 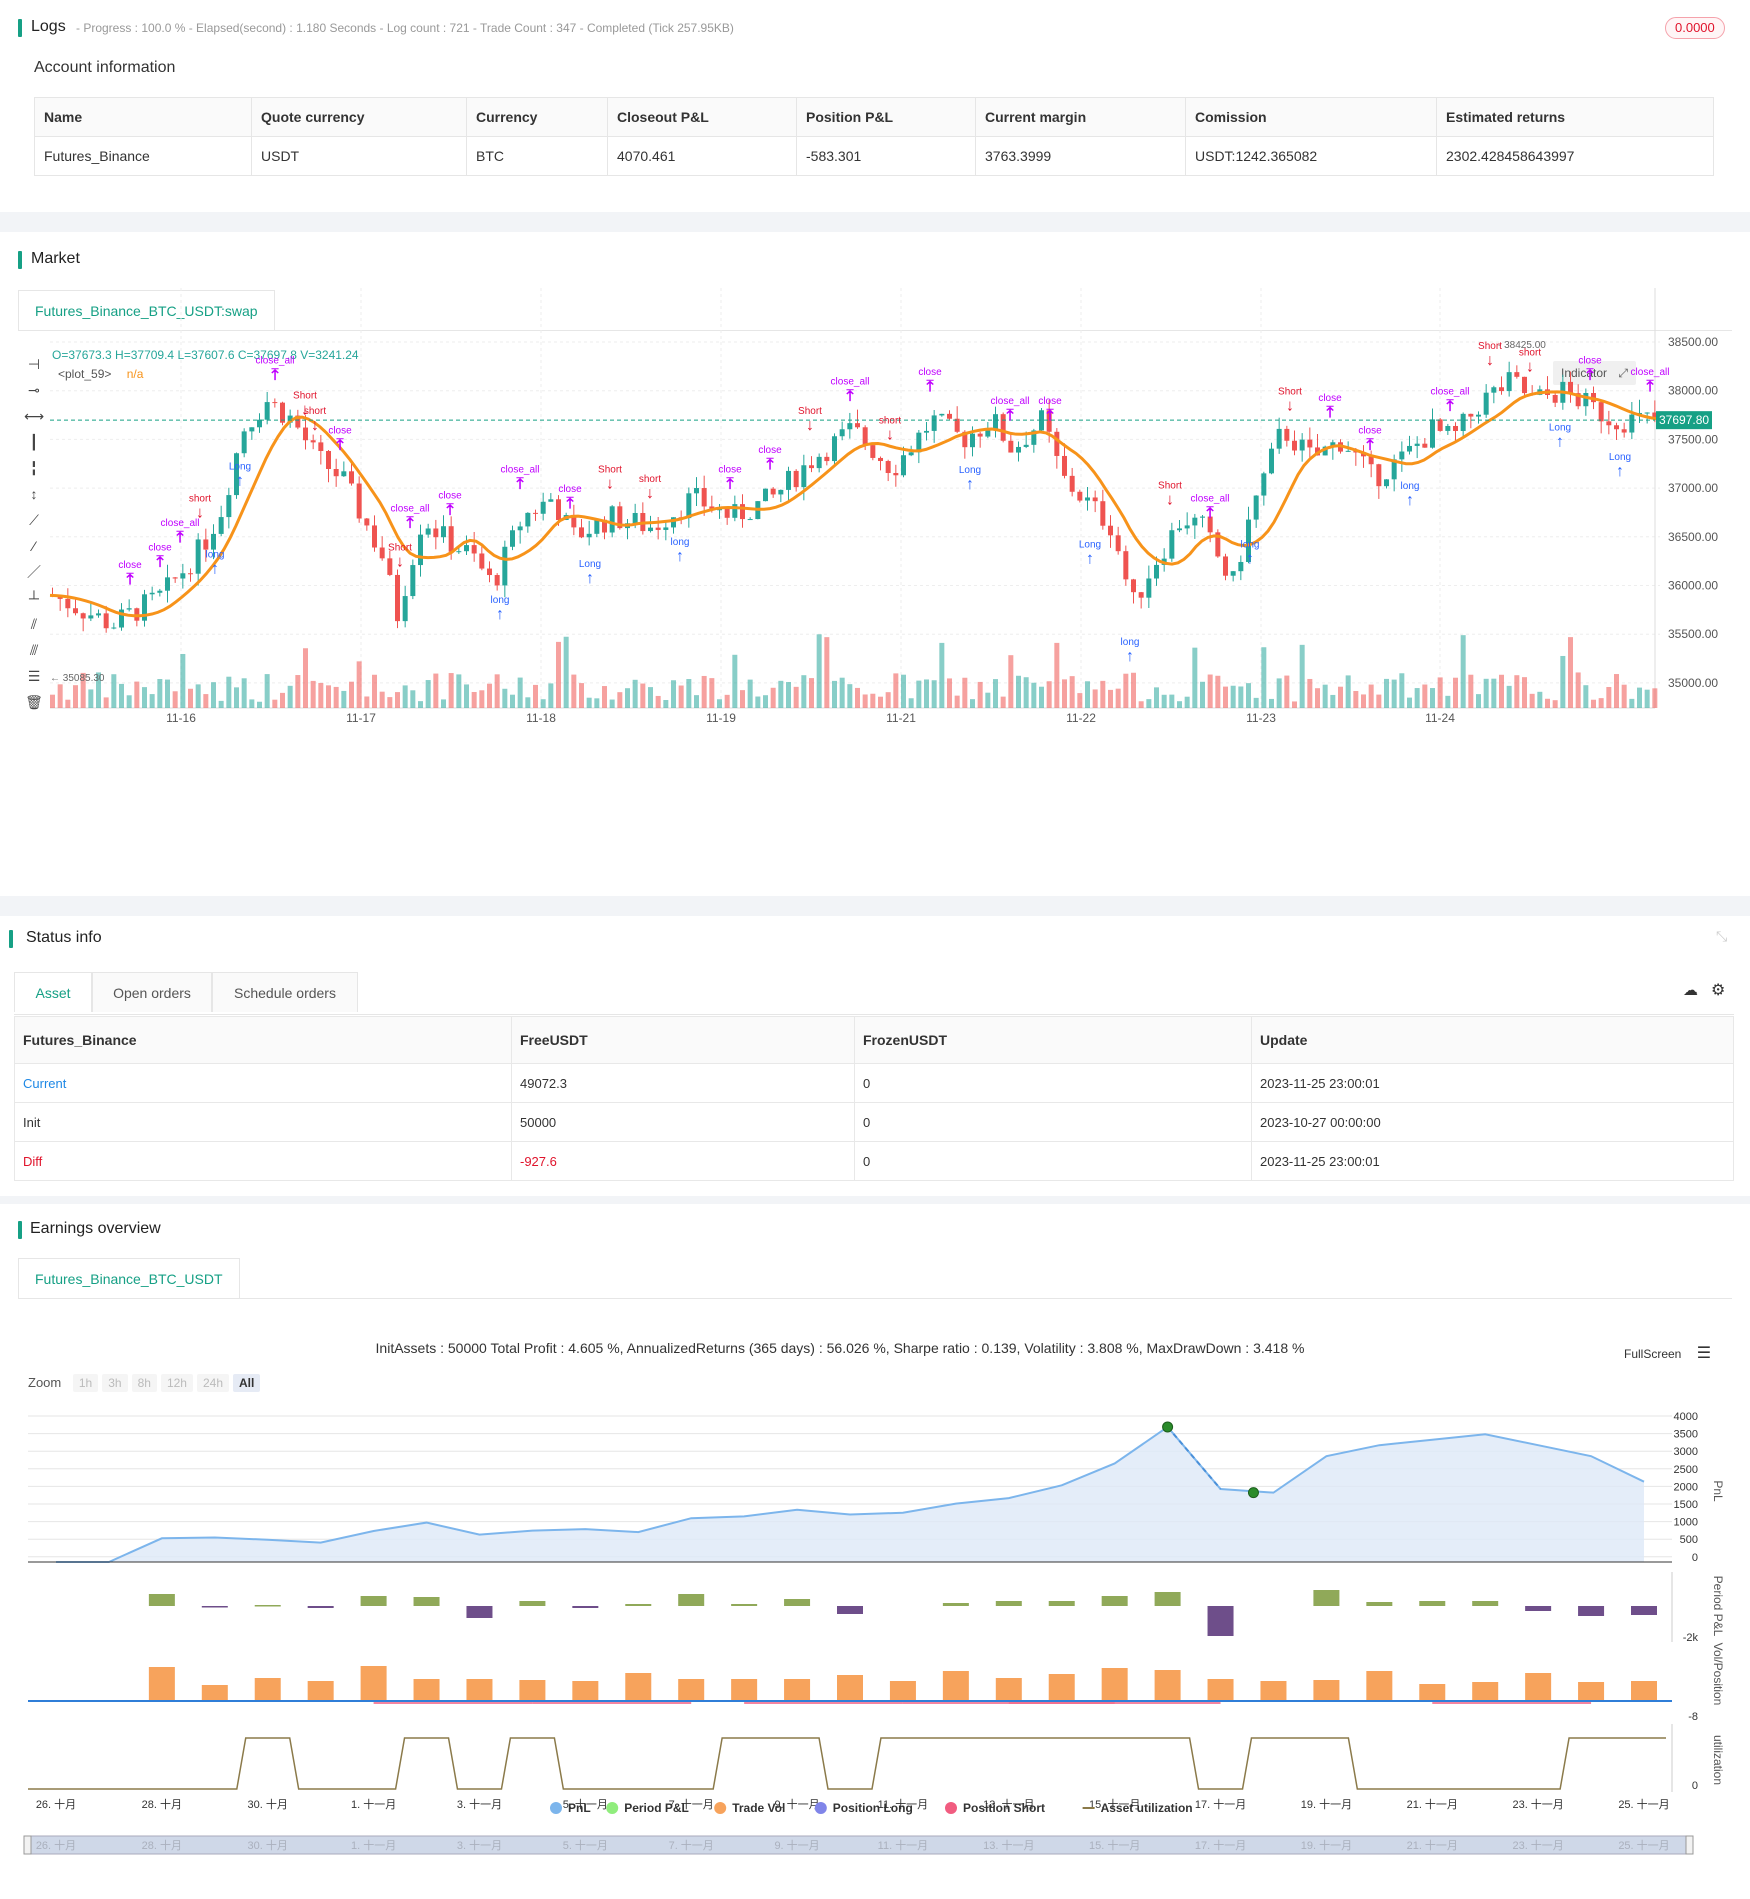 What do you see at coordinates (34, 520) in the screenshot?
I see `trend-line-tool-icon: ⟋` at bounding box center [34, 520].